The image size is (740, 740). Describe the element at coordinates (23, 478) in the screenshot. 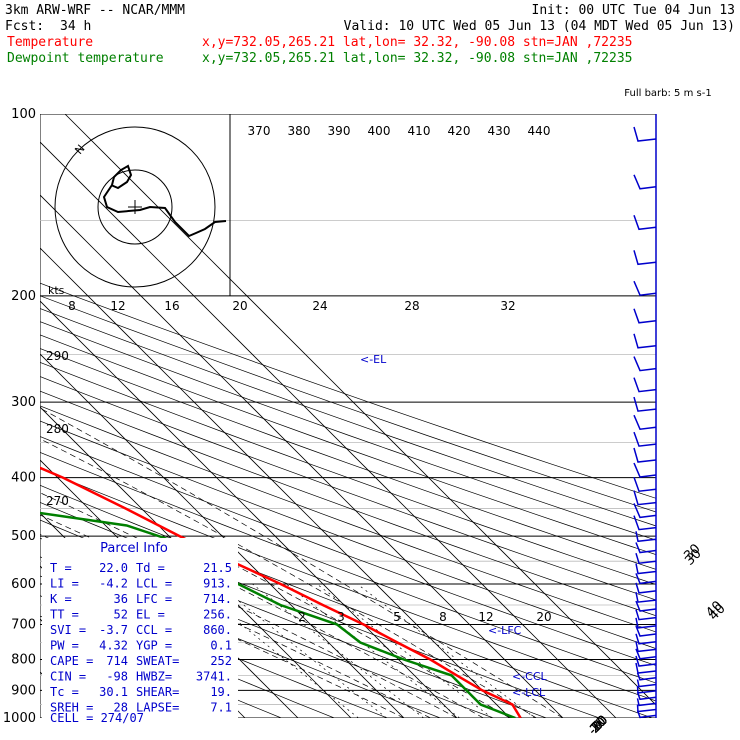

I see `pressure-tick-label: 400` at that location.